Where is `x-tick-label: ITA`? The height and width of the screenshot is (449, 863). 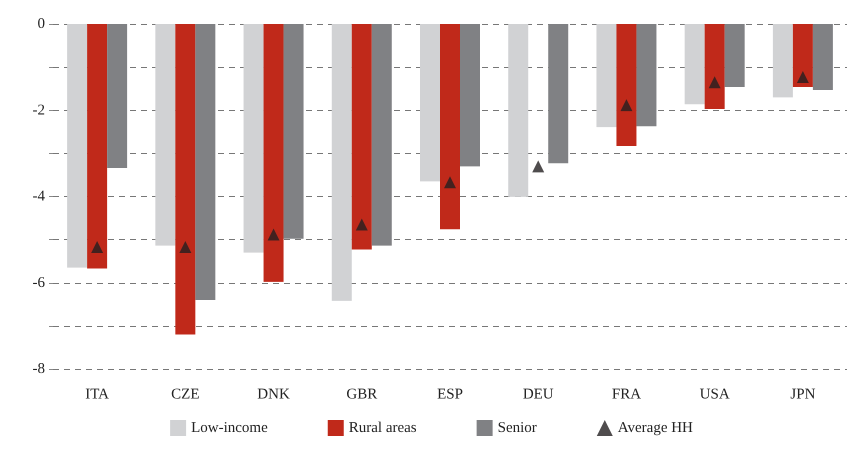 x-tick-label: ITA is located at coordinates (97, 394).